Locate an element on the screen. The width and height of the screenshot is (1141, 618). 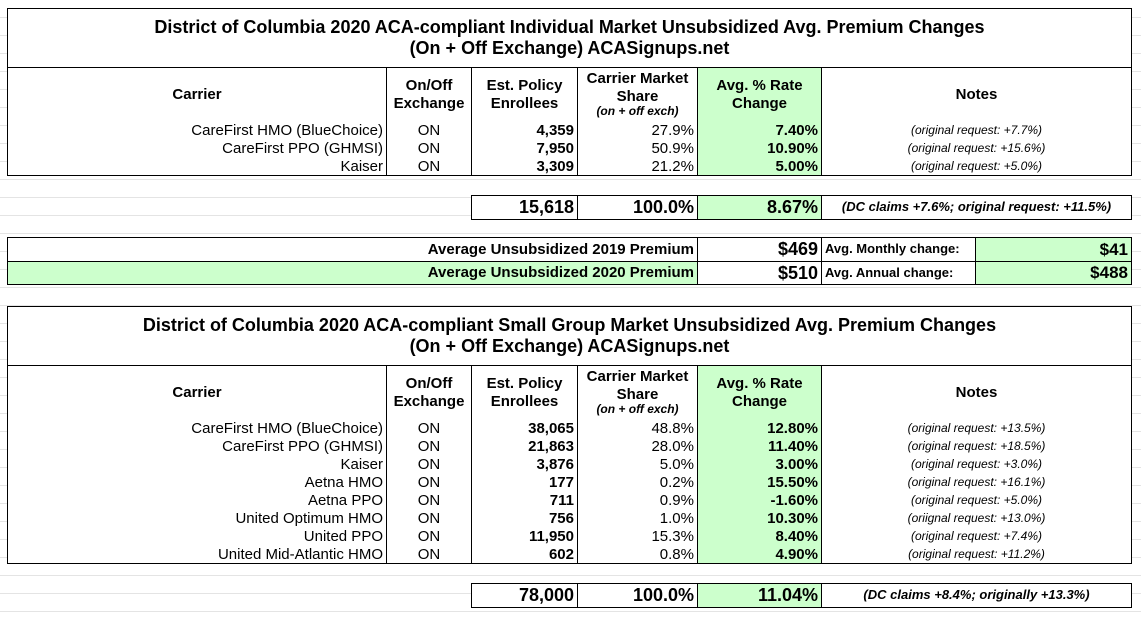
market-share: 48.8% is located at coordinates (637, 428).